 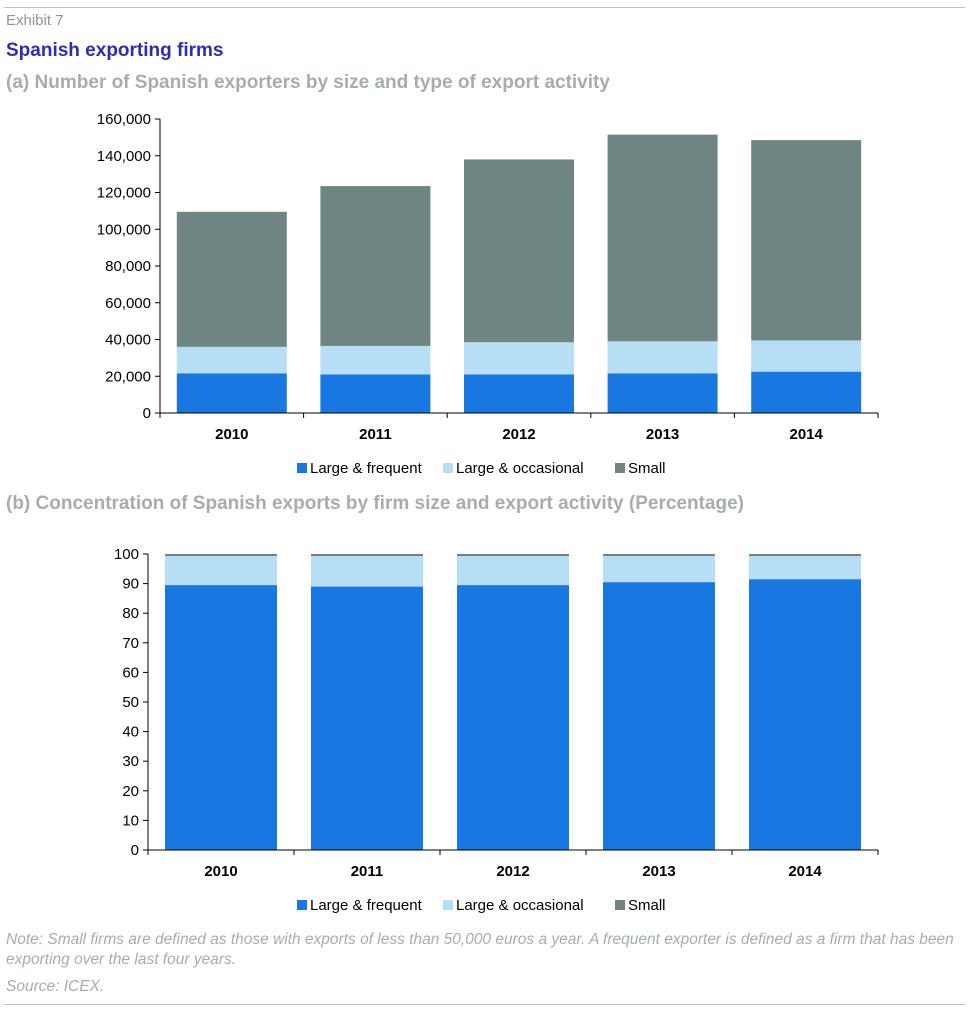 I want to click on chart-a-bar-2011-large-occasional, so click(x=375, y=360).